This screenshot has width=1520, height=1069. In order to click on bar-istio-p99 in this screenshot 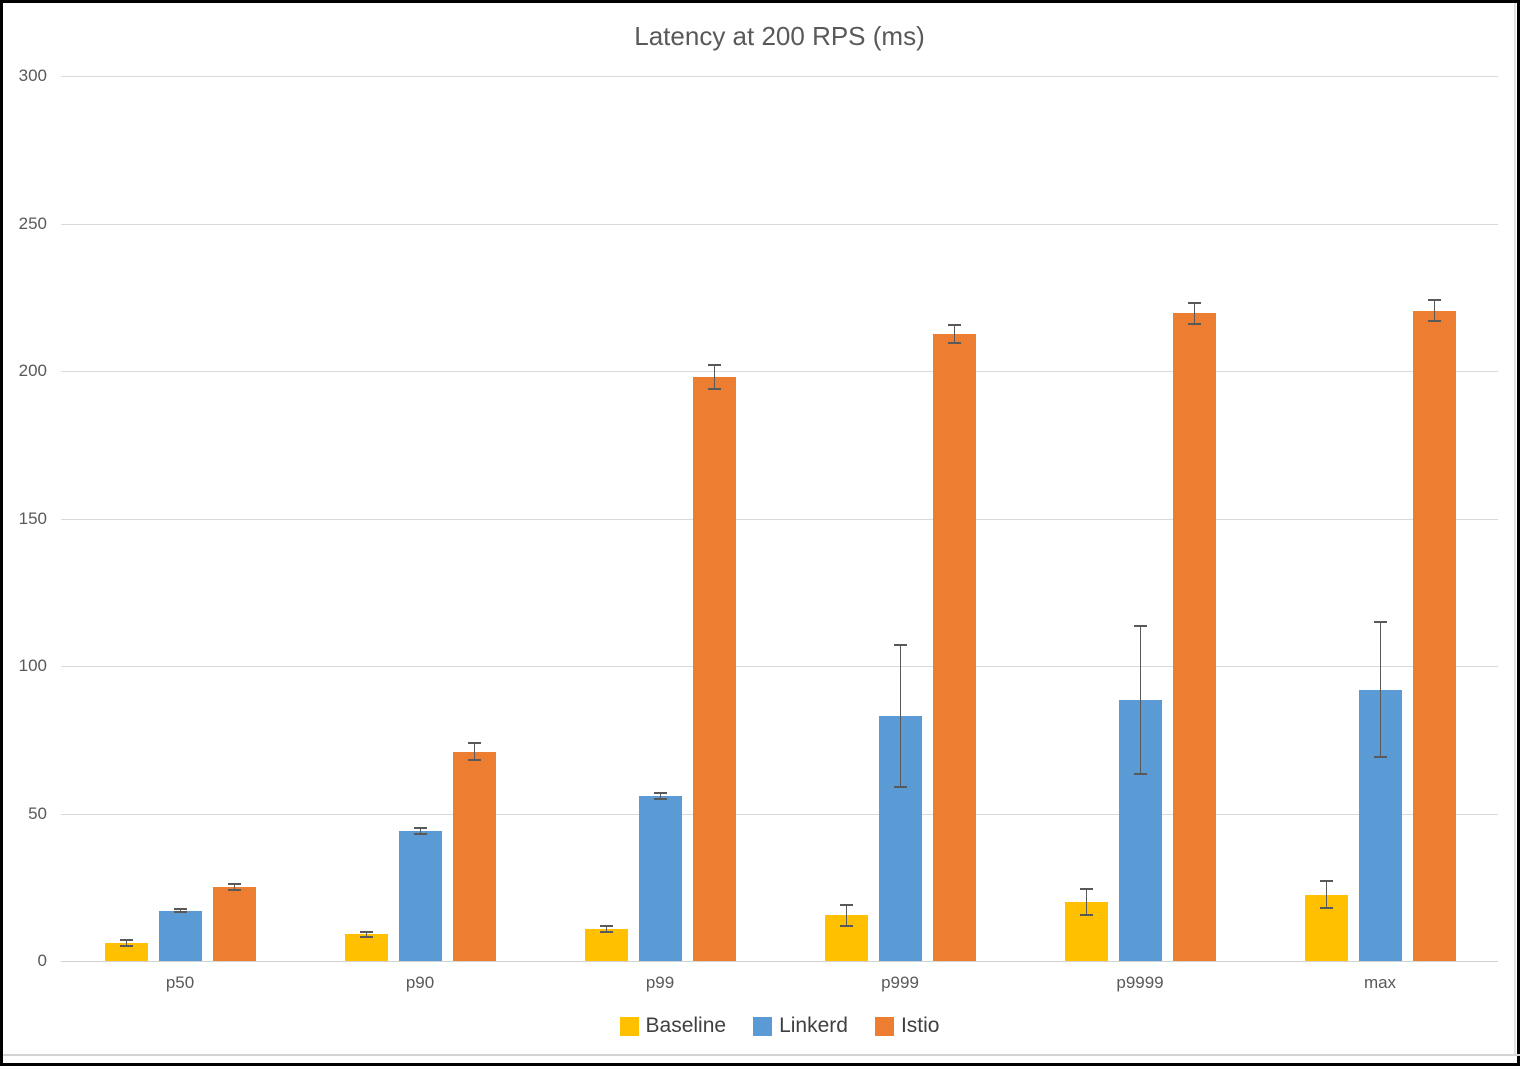, I will do `click(714, 668)`.